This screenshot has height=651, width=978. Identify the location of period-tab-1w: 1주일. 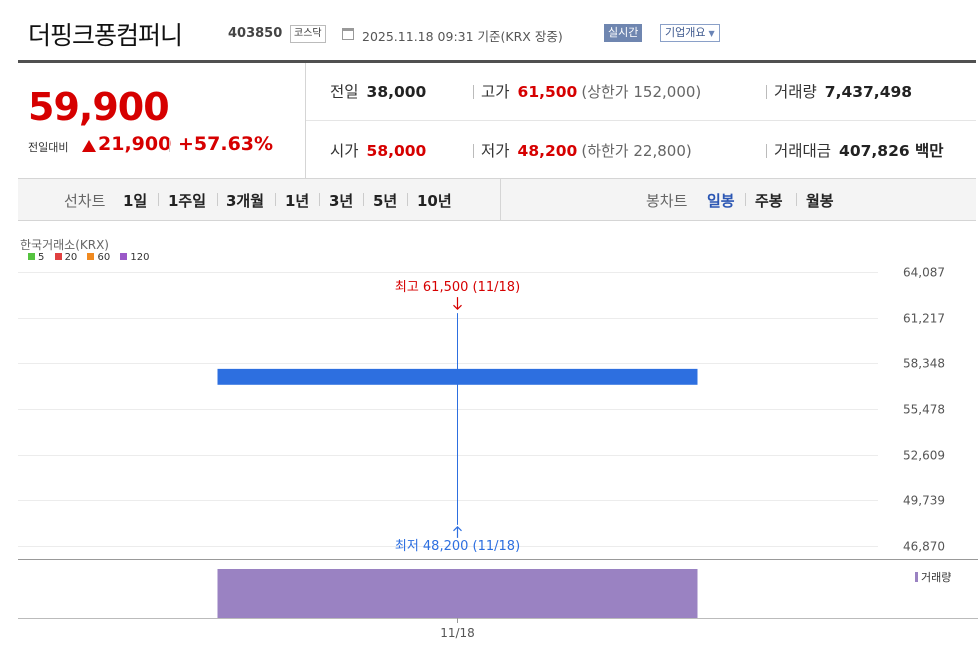
(187, 201).